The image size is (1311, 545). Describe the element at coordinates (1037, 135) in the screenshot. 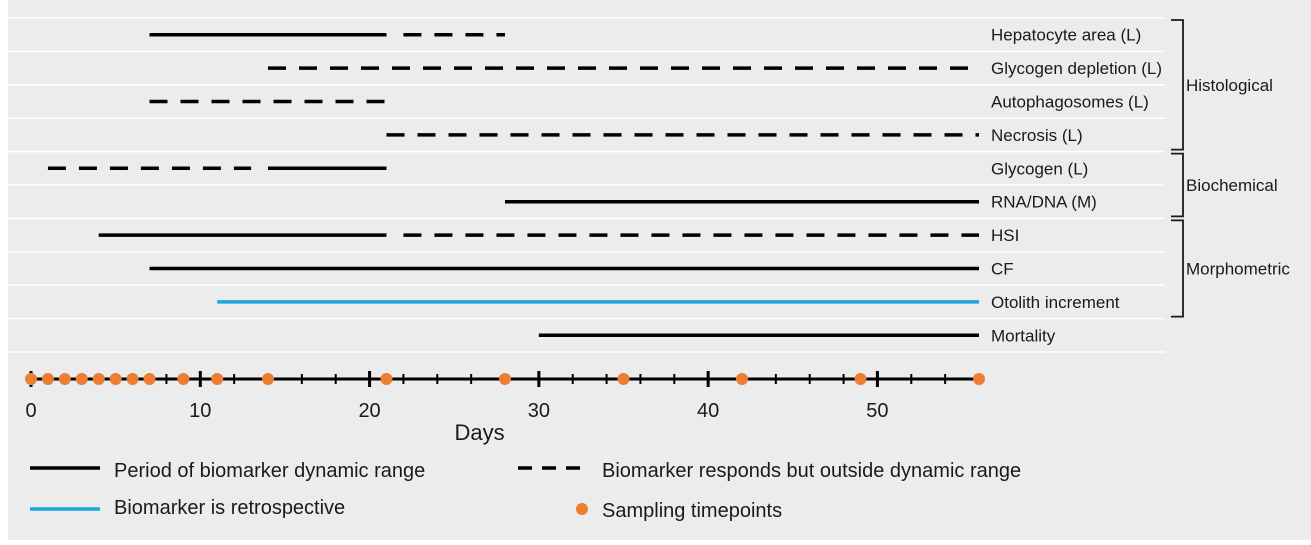

I see `row-label: Necrosis (L)` at that location.